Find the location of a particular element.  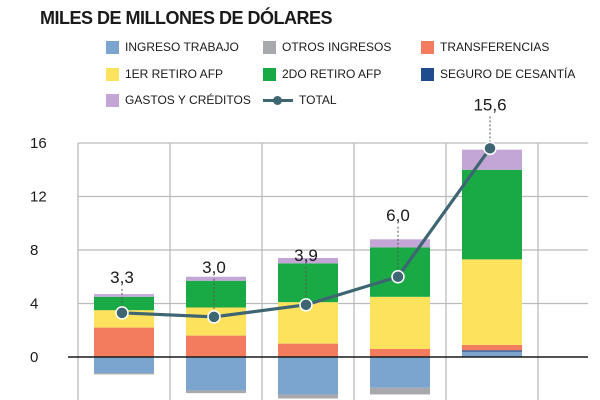

legend-item-retiro1: 1ER RETIRO AFP is located at coordinates (164, 74).